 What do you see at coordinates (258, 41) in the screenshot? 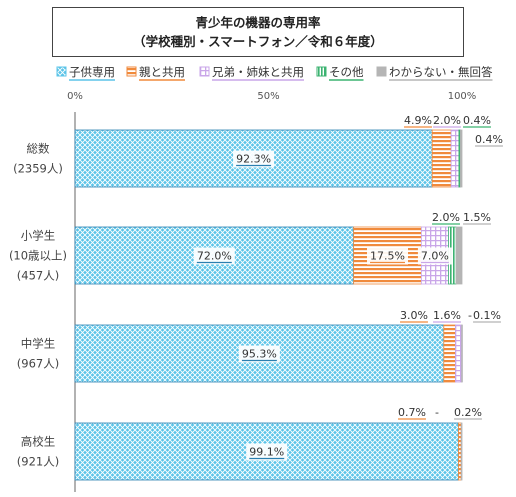
I see `chart-subtitle: （学校種別・スマートフォン／令和６年度）` at bounding box center [258, 41].